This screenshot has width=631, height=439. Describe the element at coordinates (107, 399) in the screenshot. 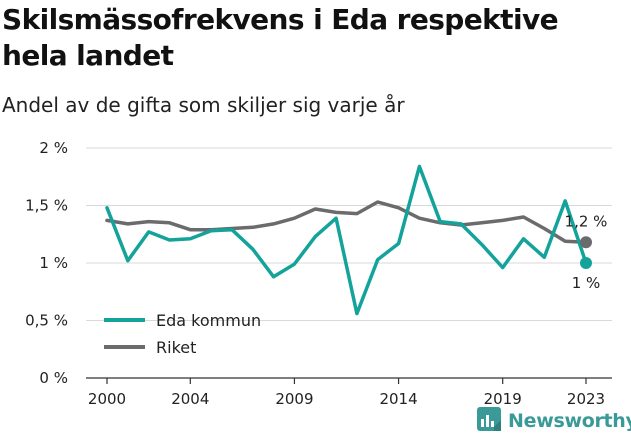

I see `x-tick-label: 2000` at that location.